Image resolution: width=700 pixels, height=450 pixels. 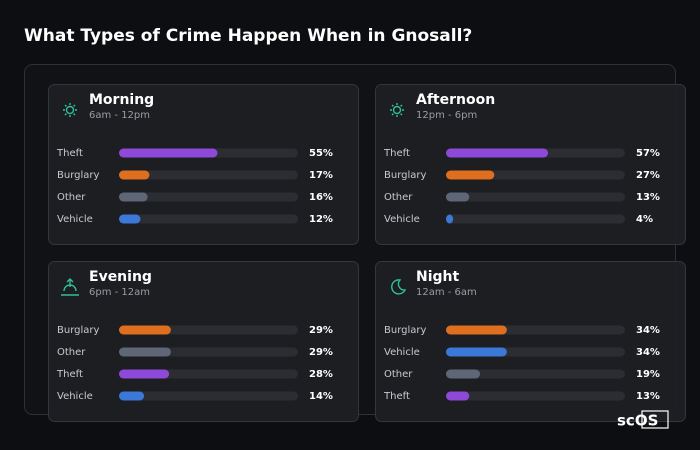 What do you see at coordinates (648, 374) in the screenshot?
I see `value-label: 19%` at bounding box center [648, 374].